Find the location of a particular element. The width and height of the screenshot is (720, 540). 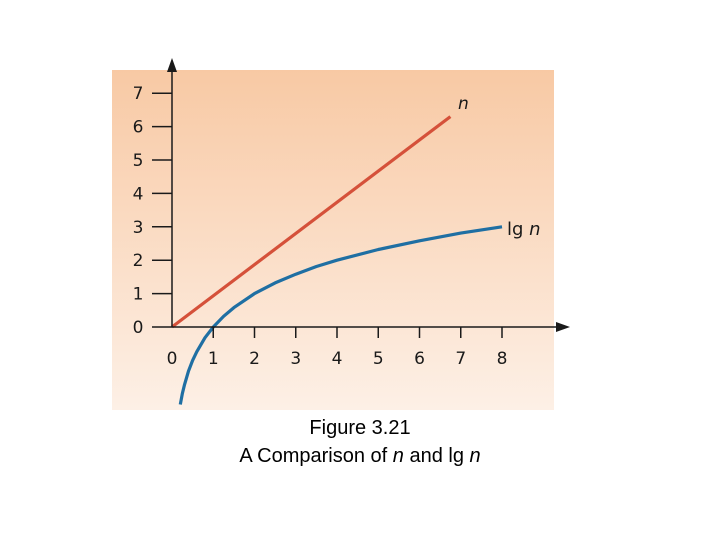

x-tick-label-6: 6 is located at coordinates (419, 359).